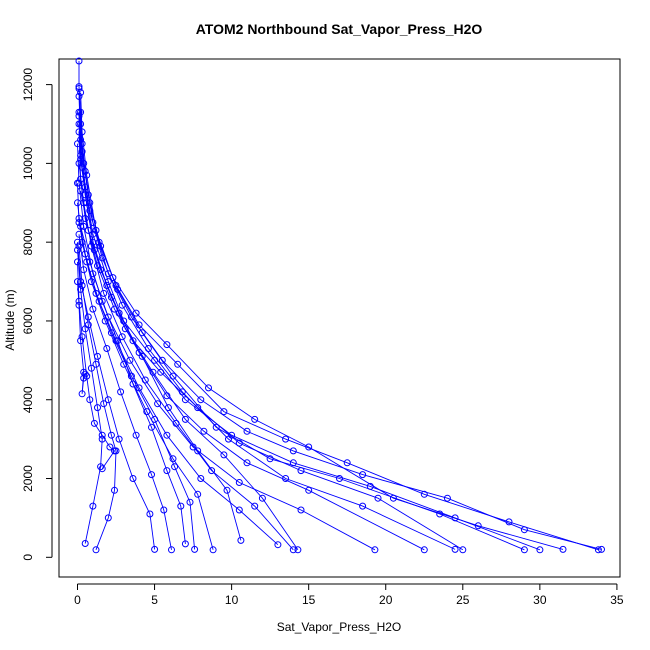  What do you see at coordinates (28, 399) in the screenshot?
I see `y-tick-label-2: 4000` at bounding box center [28, 399].